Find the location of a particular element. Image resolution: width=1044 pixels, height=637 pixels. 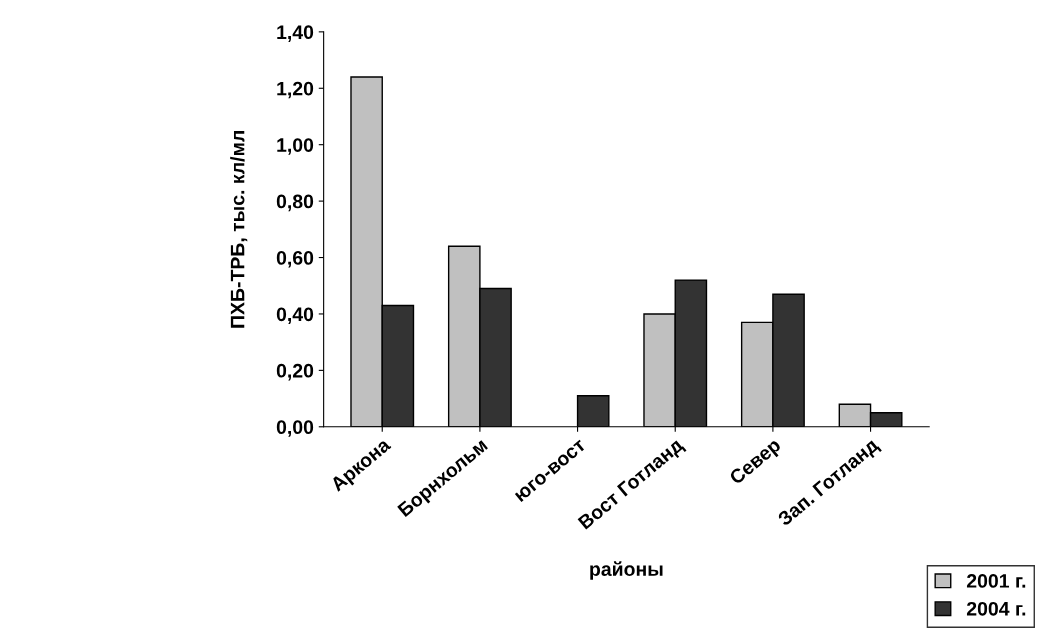

legend-label: 2001 г. is located at coordinates (996, 581).